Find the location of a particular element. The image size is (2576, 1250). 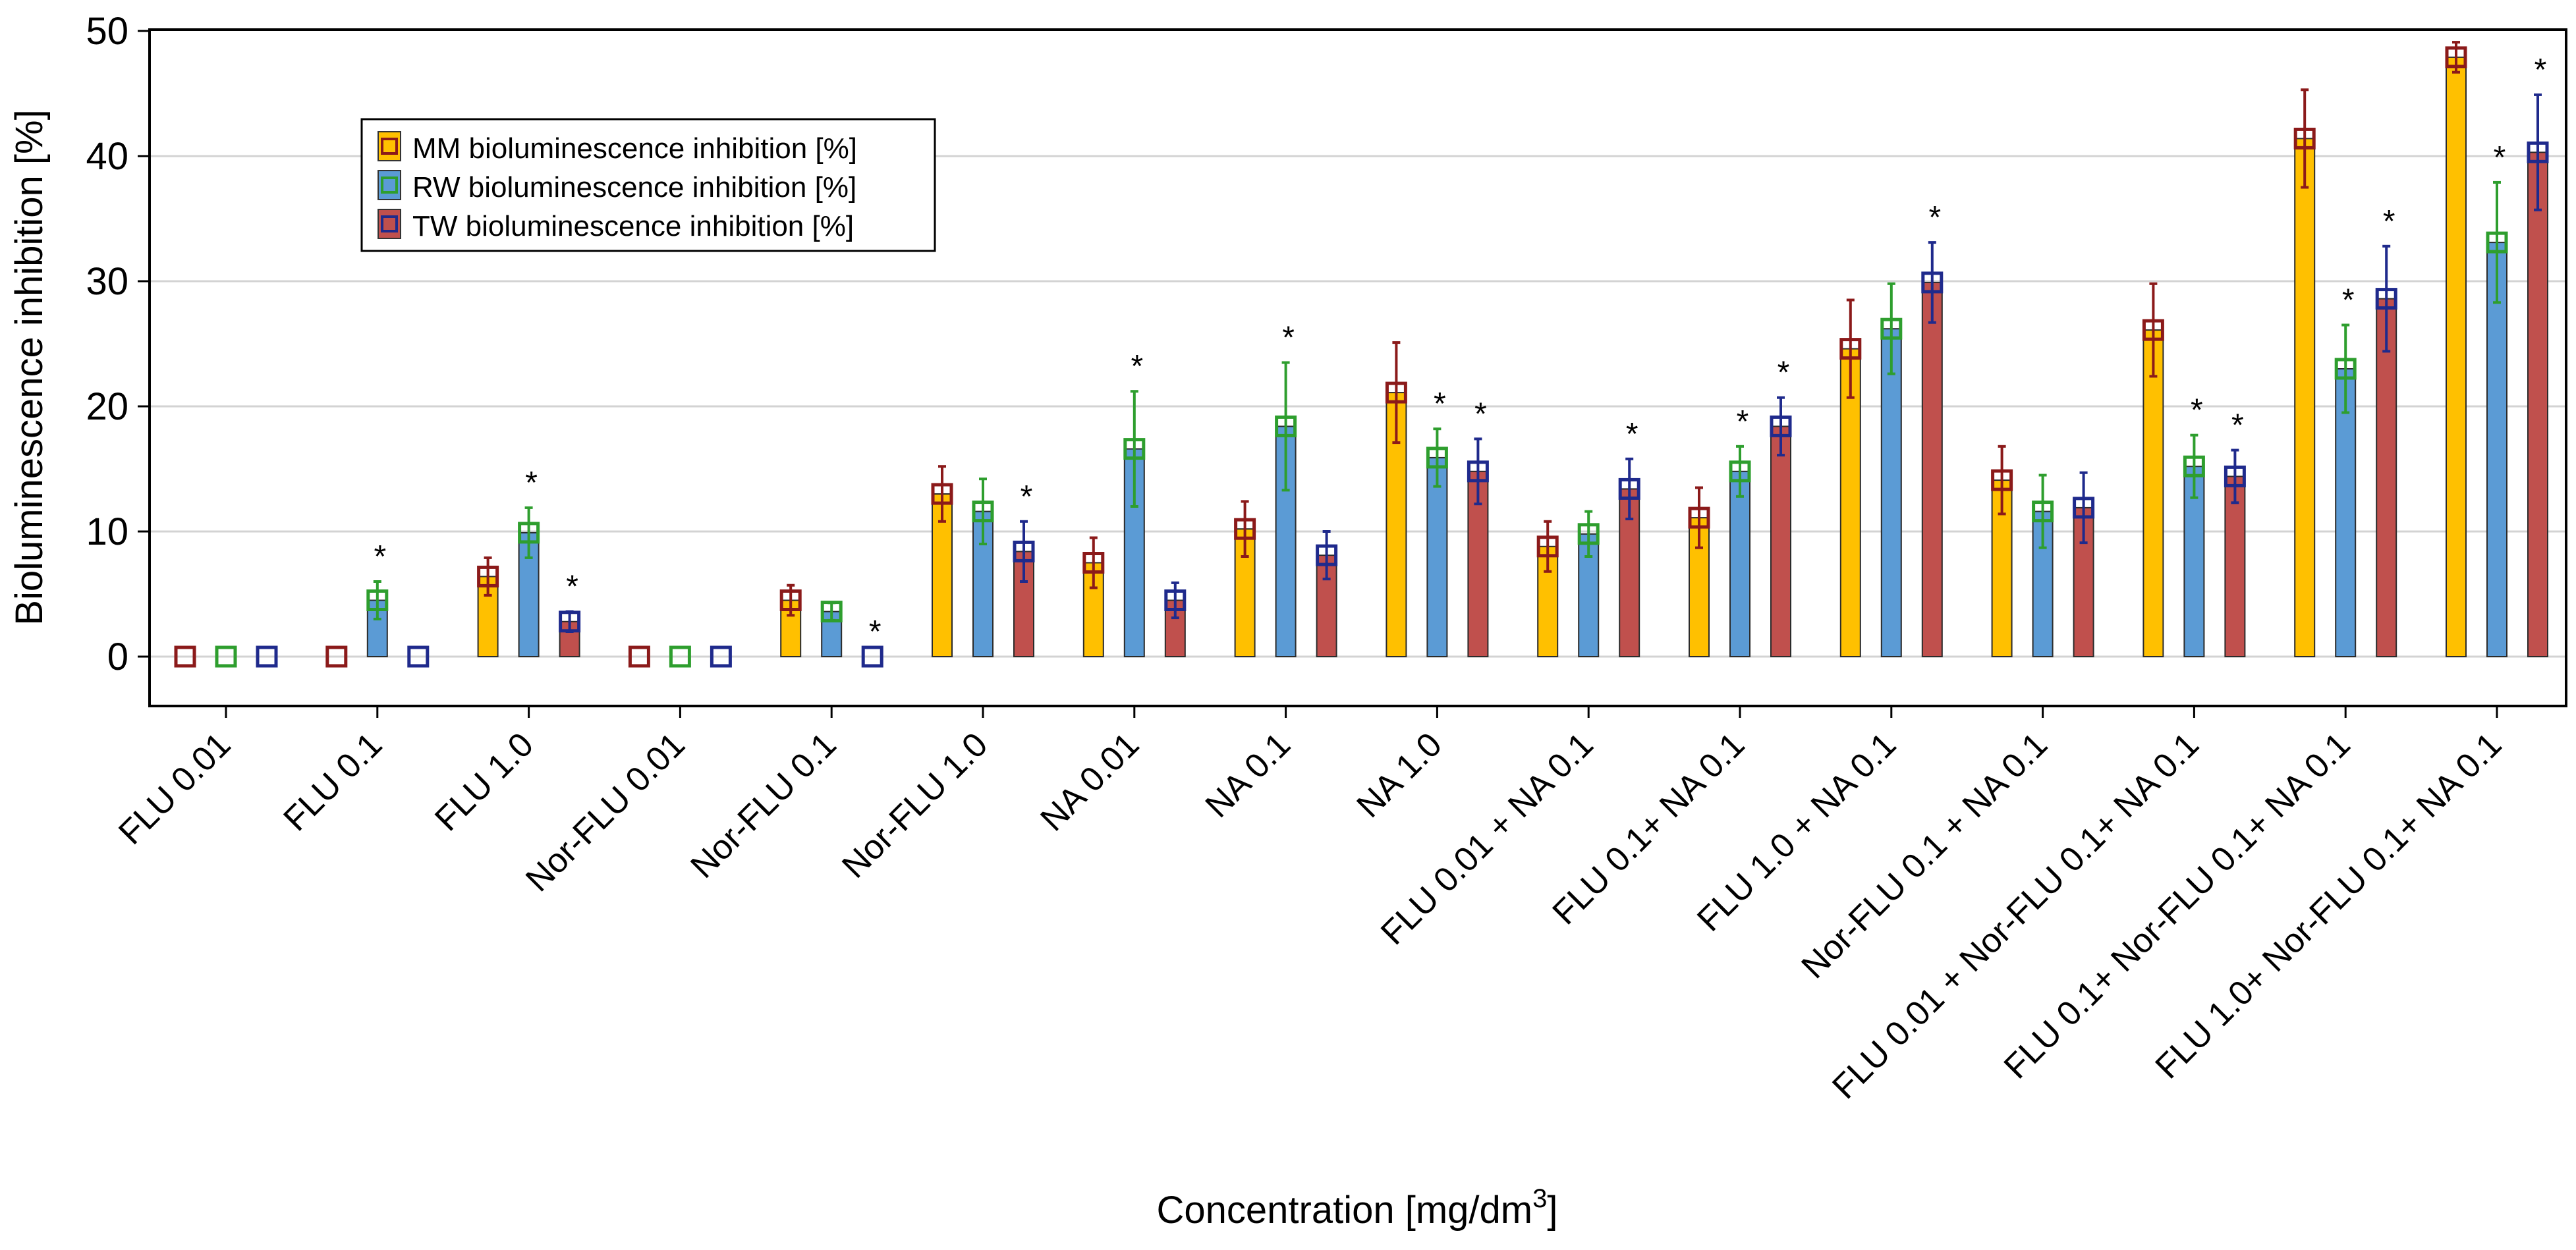

x-tick-label: Nor-FLU 0.1 is located at coordinates (763, 805).